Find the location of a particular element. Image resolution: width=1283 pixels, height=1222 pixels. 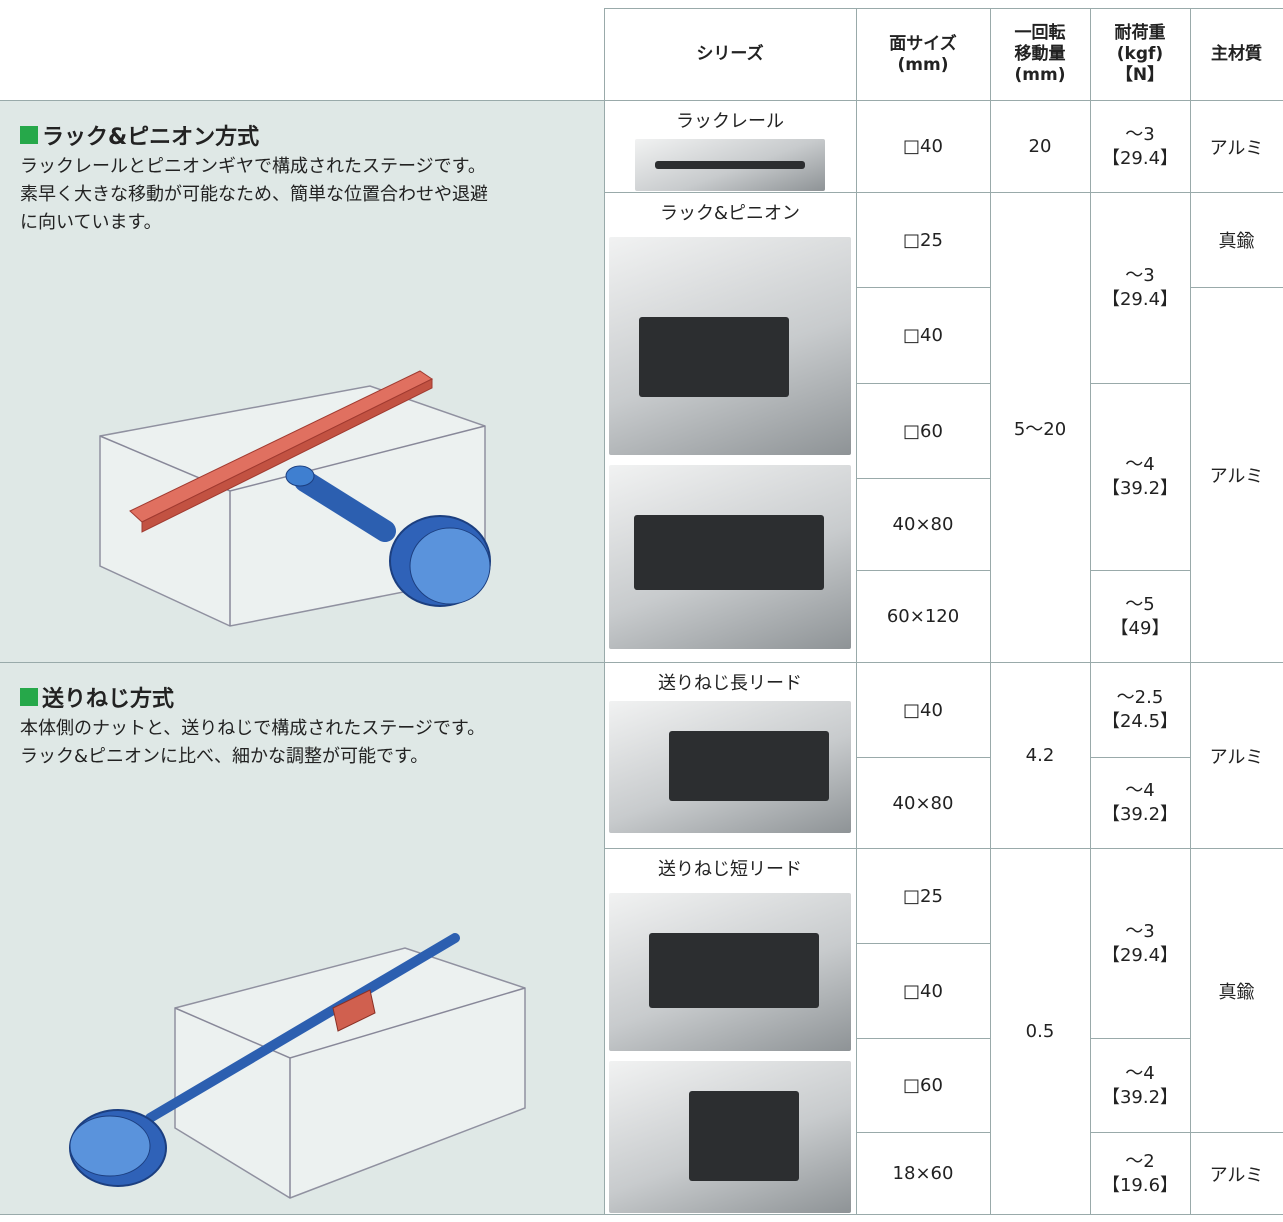

header-line: (kgf) is located at coordinates (1140, 54).